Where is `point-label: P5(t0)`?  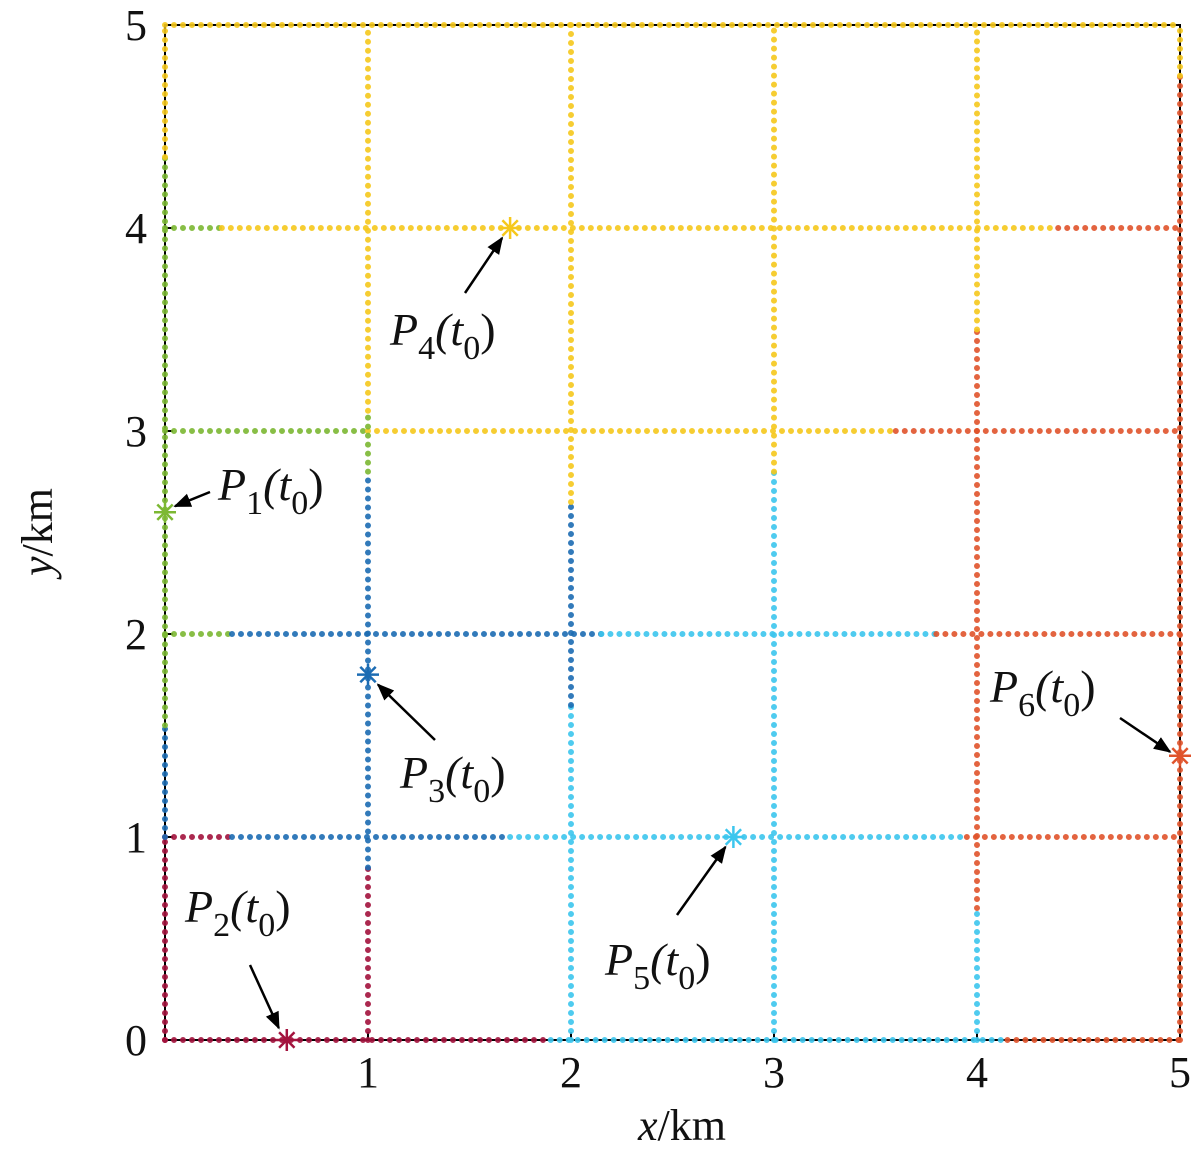
point-label: P5(t0) is located at coordinates (657, 965).